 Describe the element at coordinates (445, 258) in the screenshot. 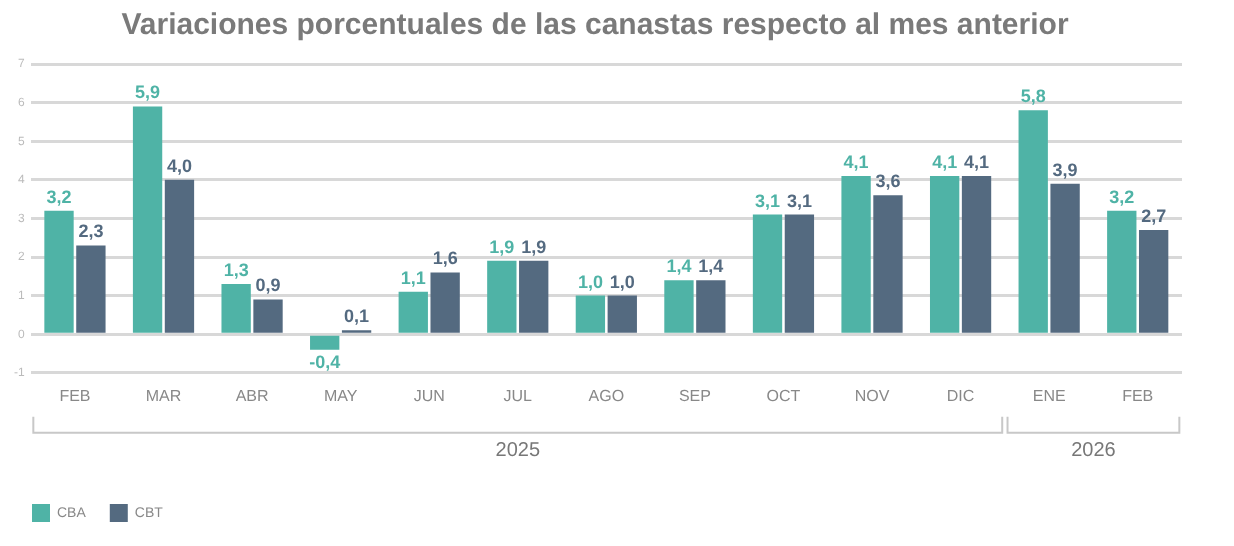

I see `data-label: 1,6` at that location.